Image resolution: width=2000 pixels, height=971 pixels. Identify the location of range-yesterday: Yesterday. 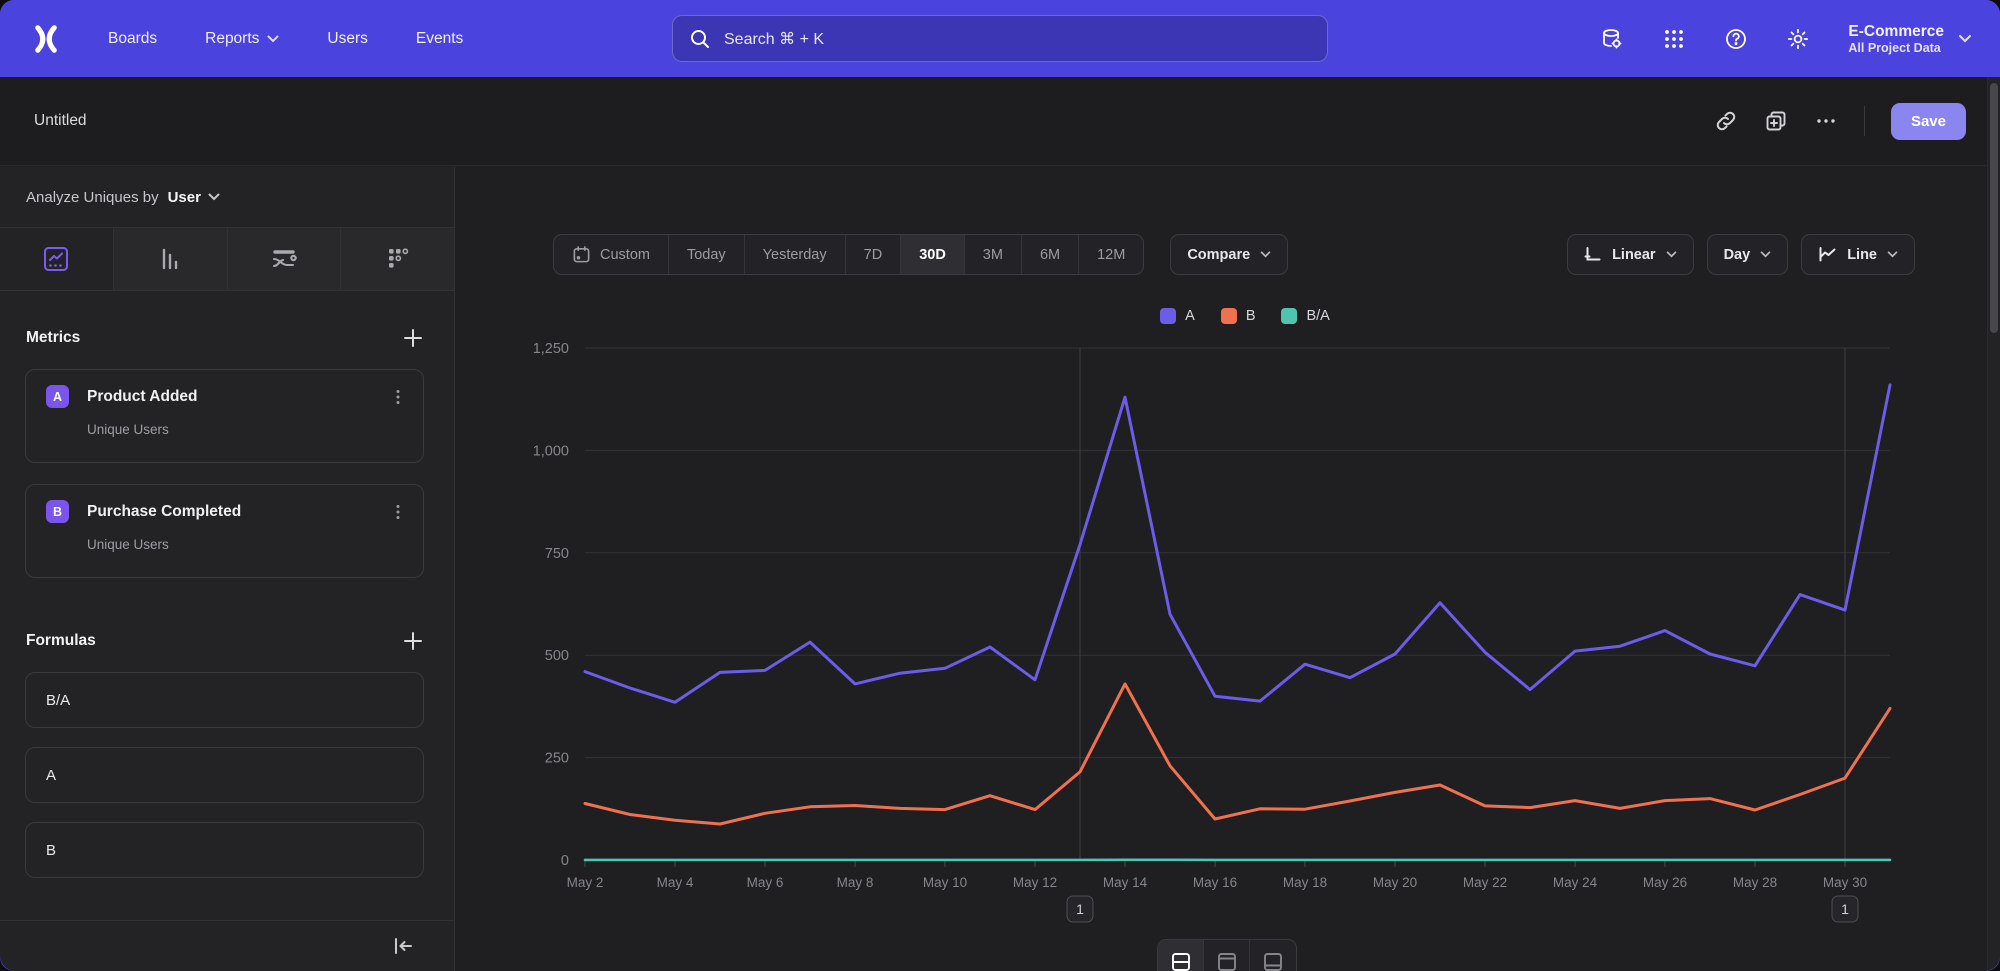
(795, 254).